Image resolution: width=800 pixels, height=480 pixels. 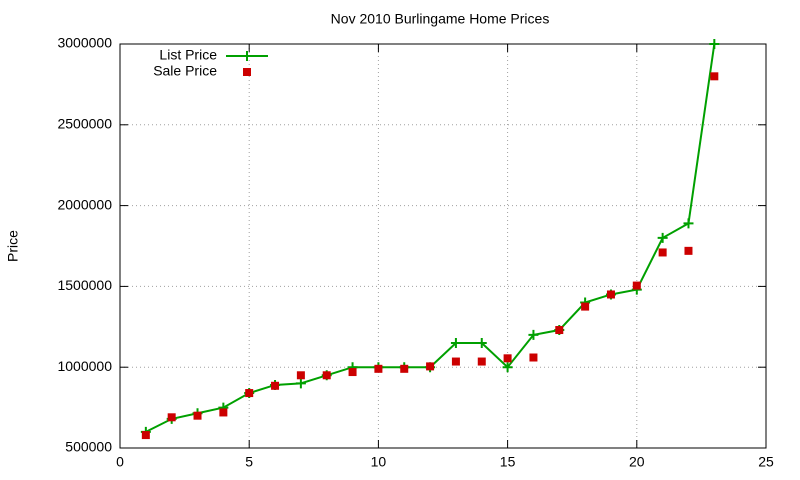 What do you see at coordinates (637, 462) in the screenshot?
I see `x-tick-label: 20` at bounding box center [637, 462].